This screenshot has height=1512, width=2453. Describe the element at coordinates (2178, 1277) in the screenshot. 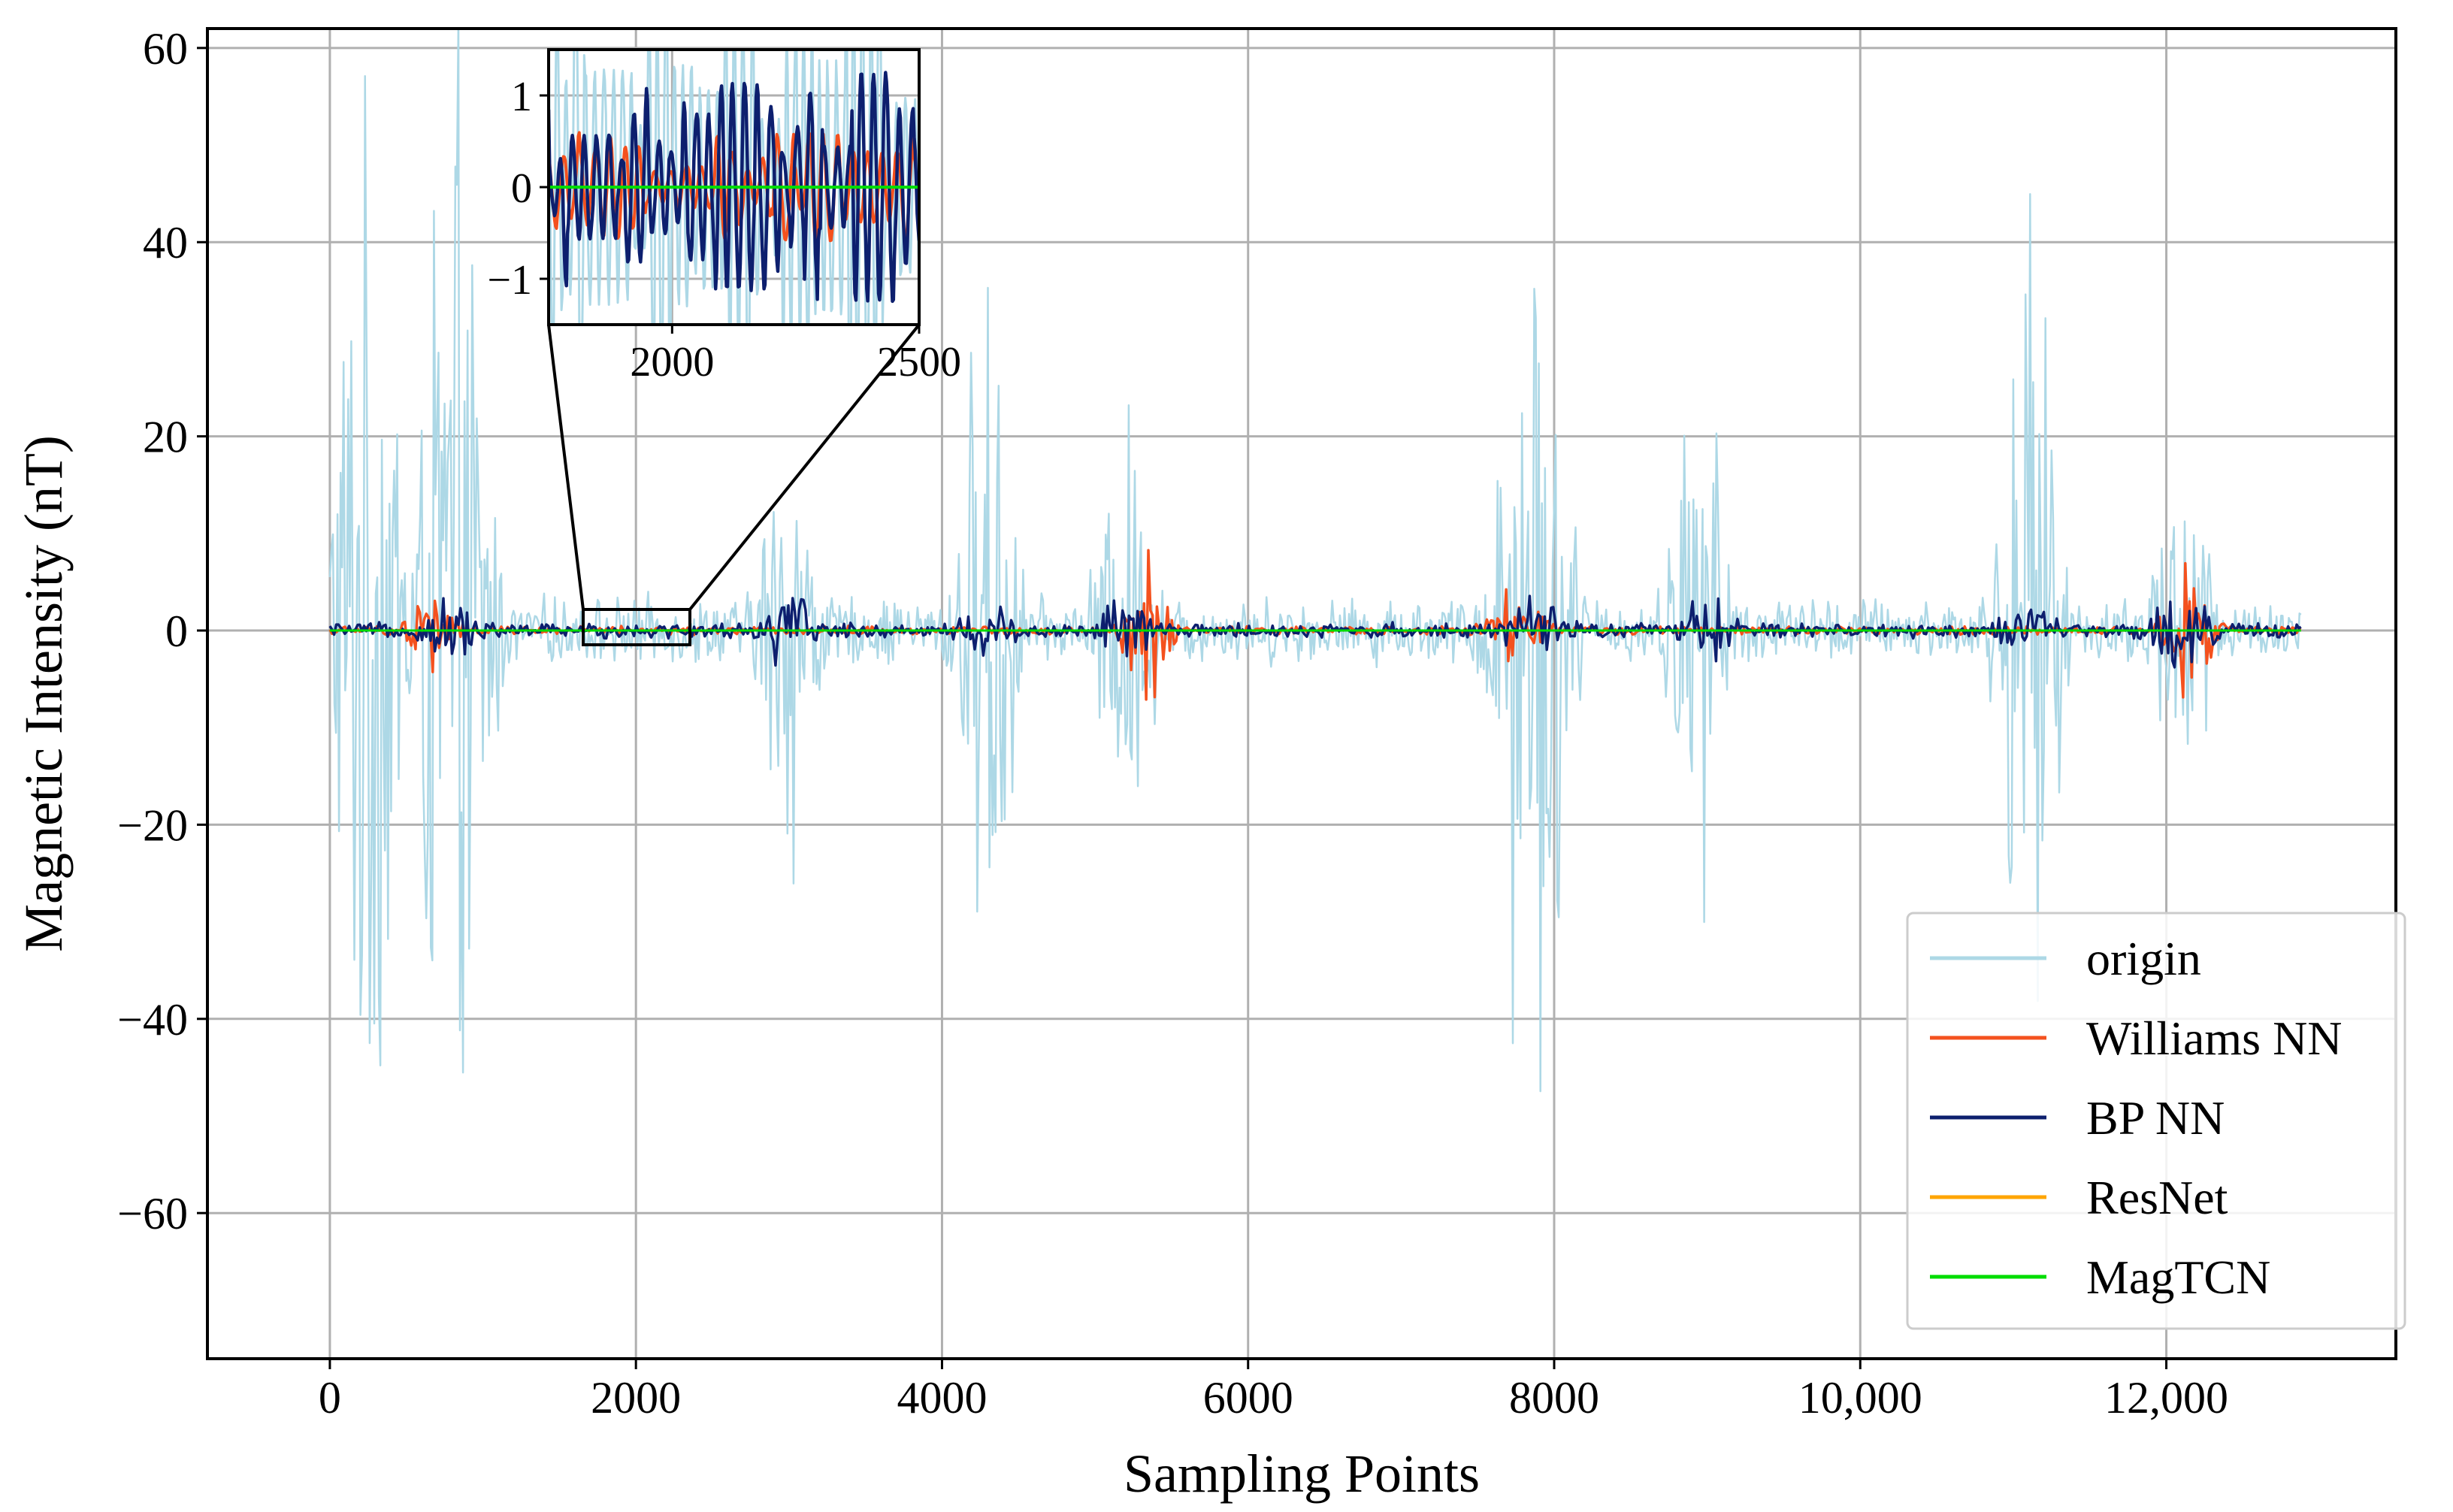

I see `legend-label: MagTCN` at that location.